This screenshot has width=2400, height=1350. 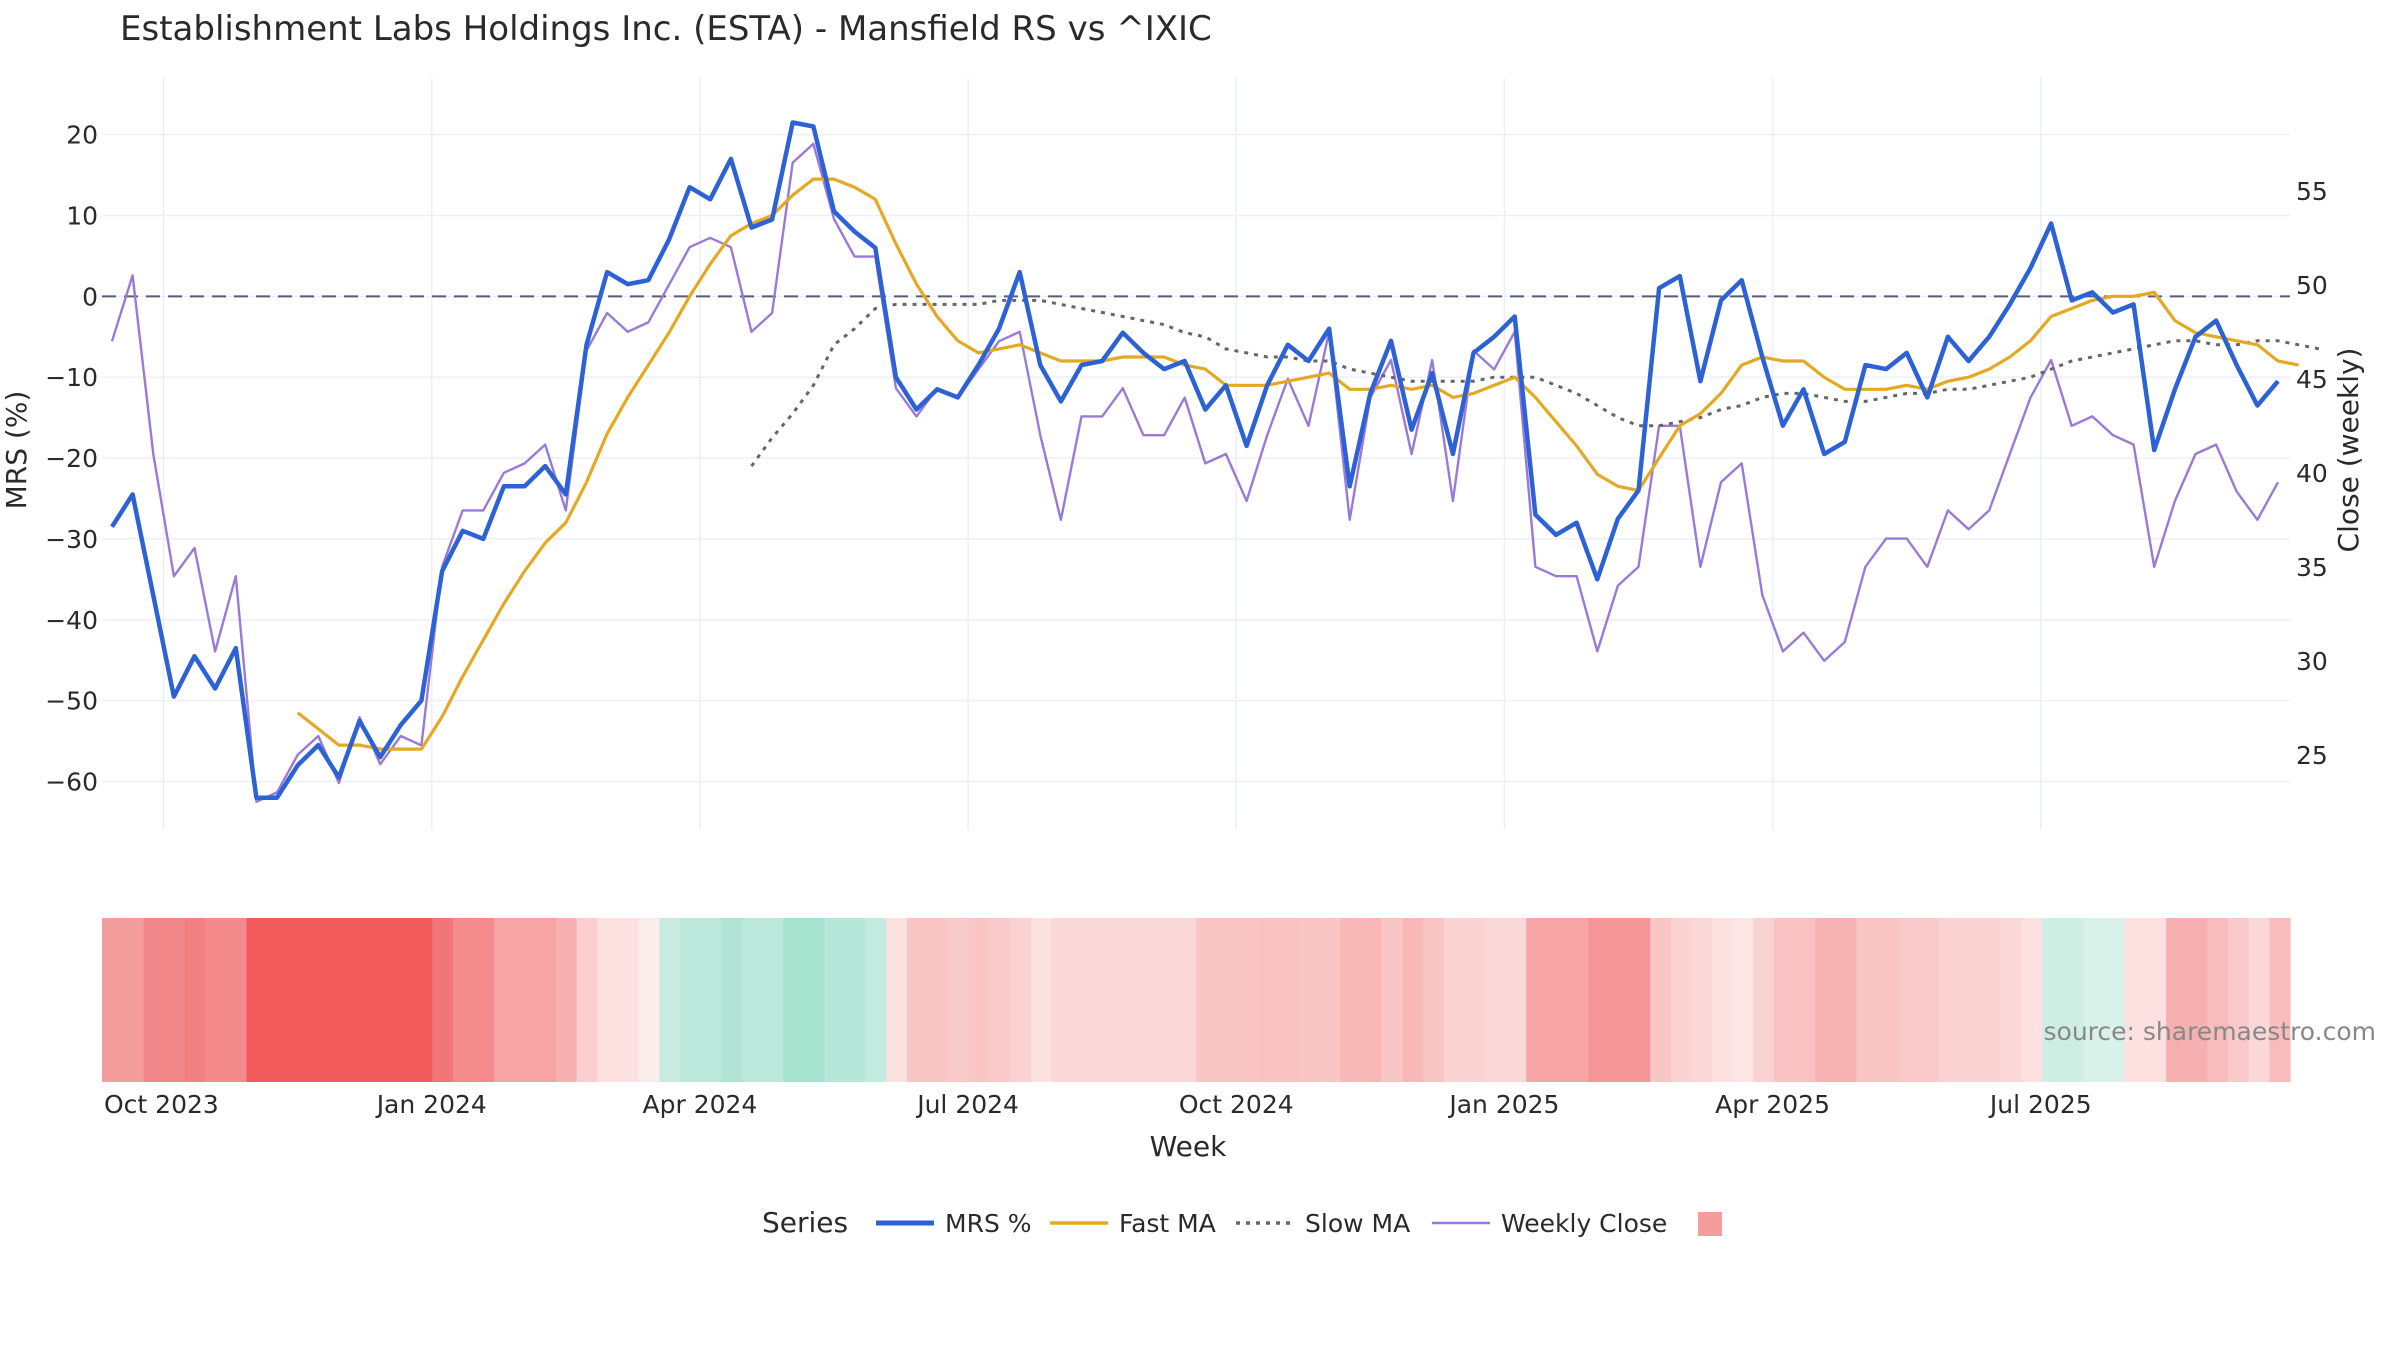 What do you see at coordinates (2348, 450) in the screenshot?
I see `right-axis-title: Close (weekly)` at bounding box center [2348, 450].